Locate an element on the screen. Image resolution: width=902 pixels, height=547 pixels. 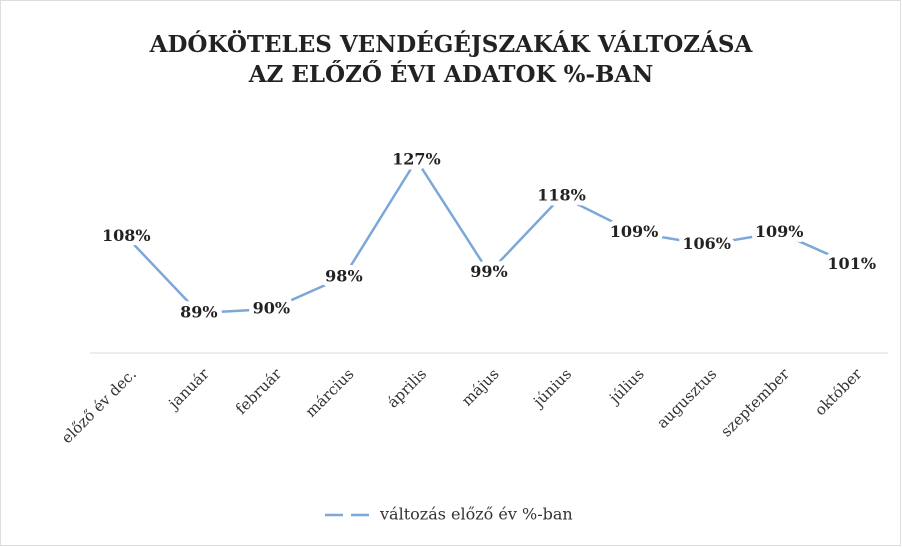
data-label: 118% is located at coordinates (561, 195).